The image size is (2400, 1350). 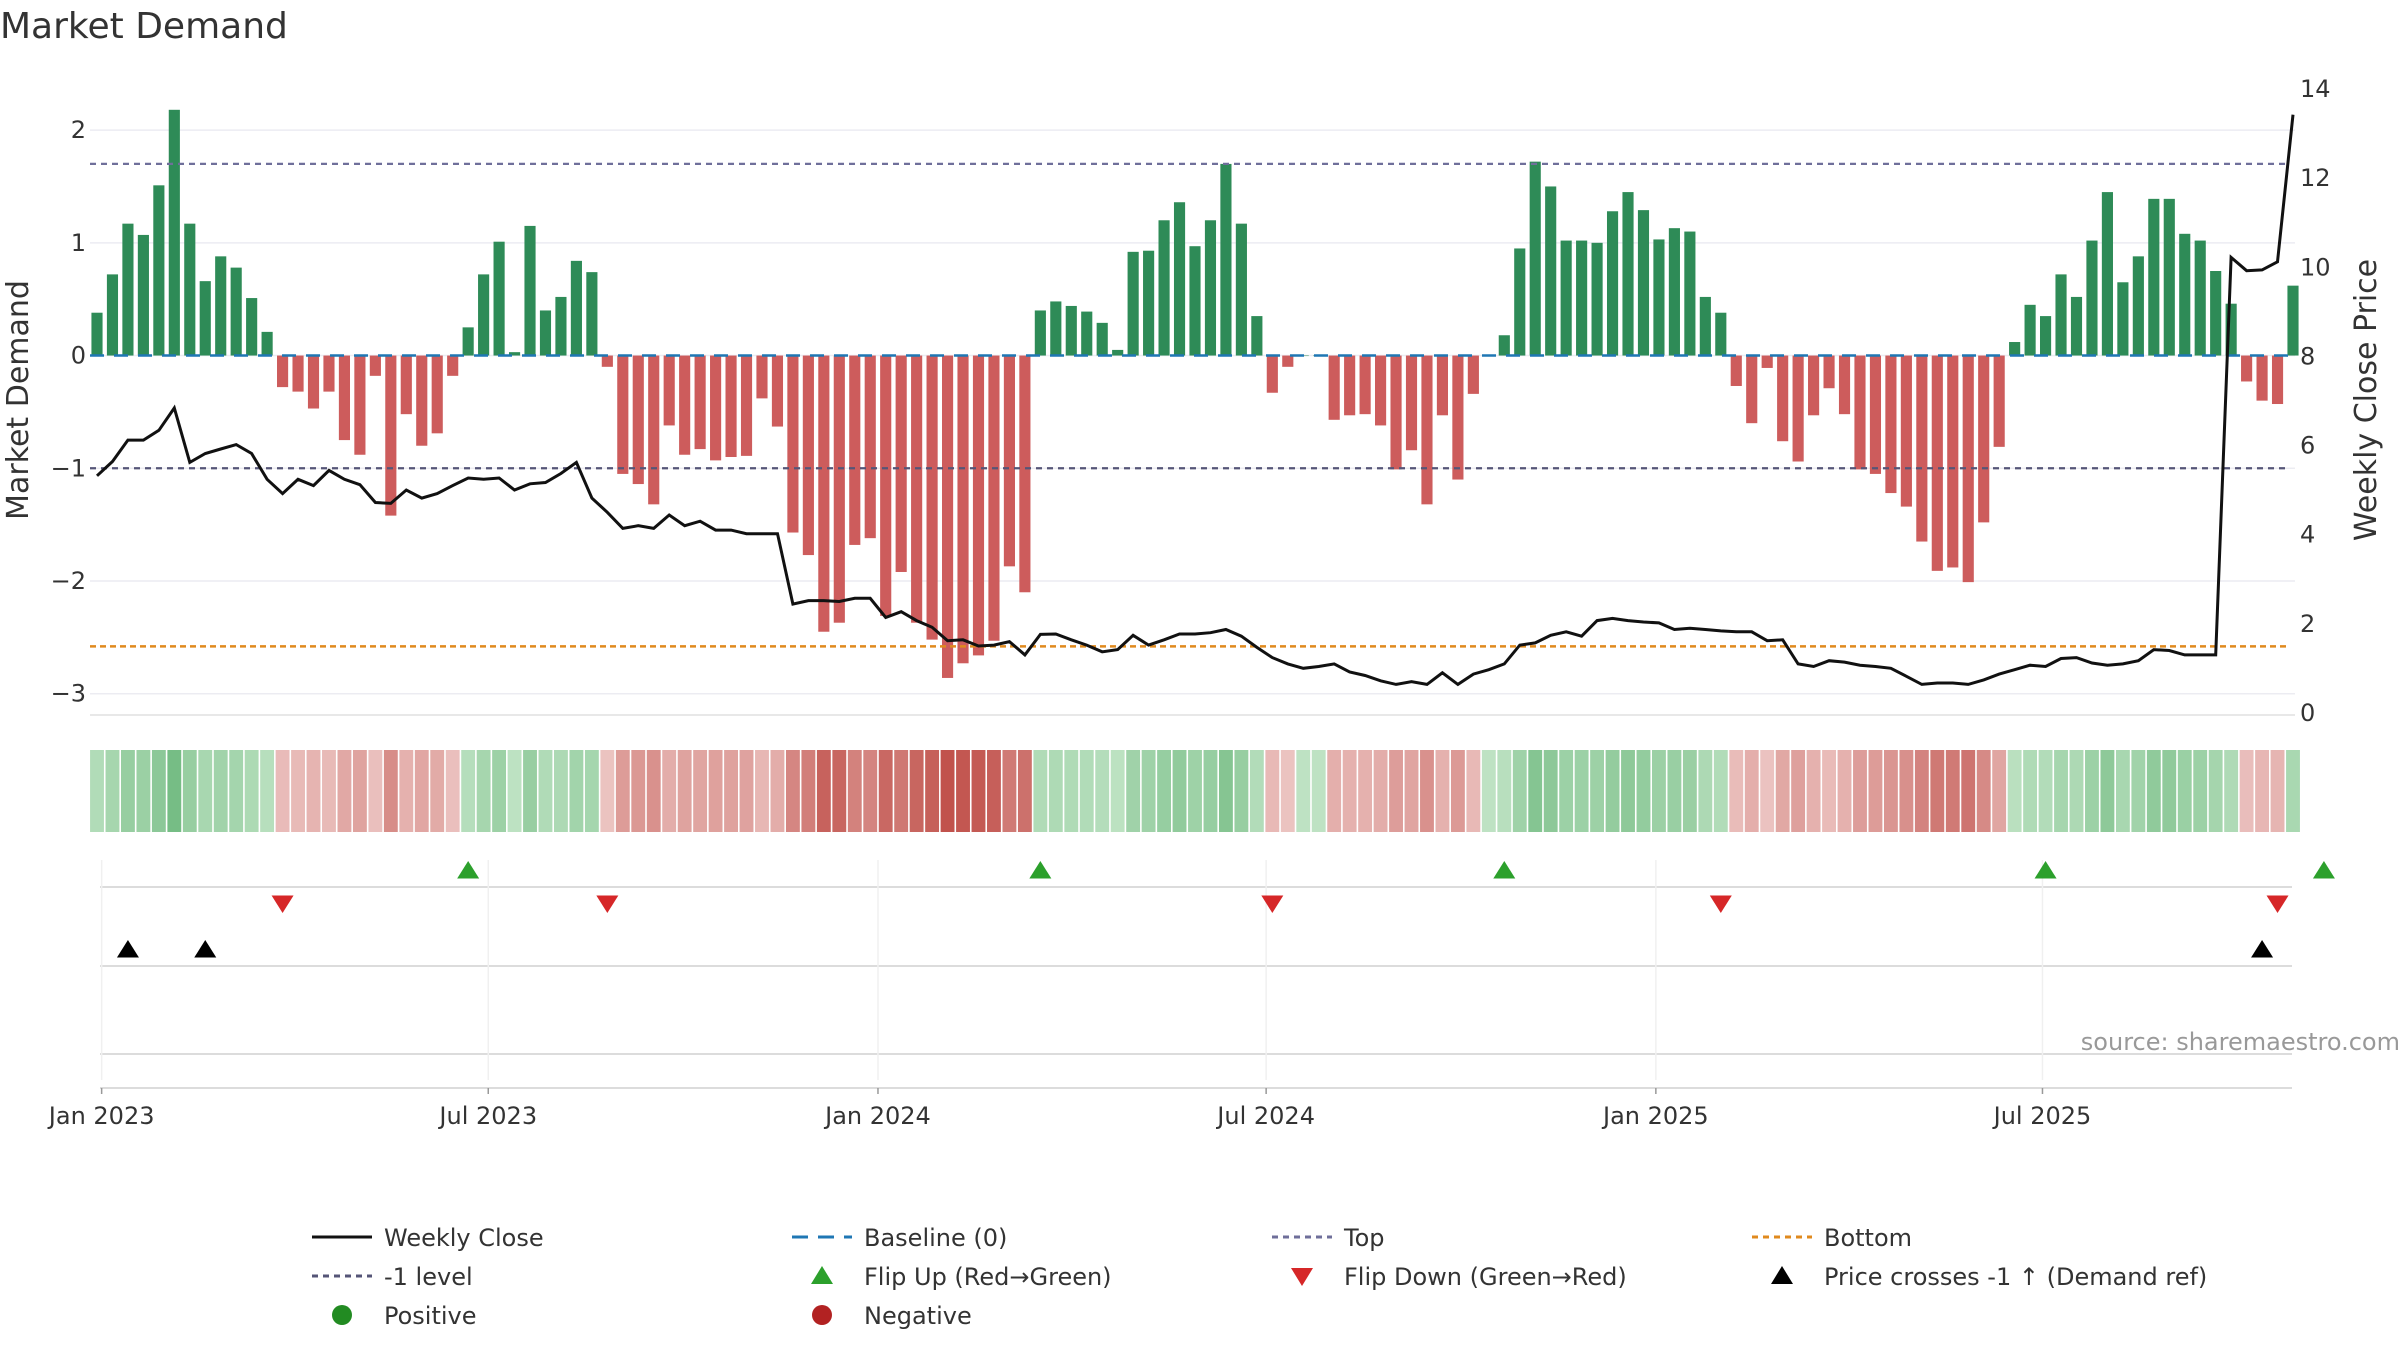 I want to click on legend-label: Negative, so click(x=918, y=1316).